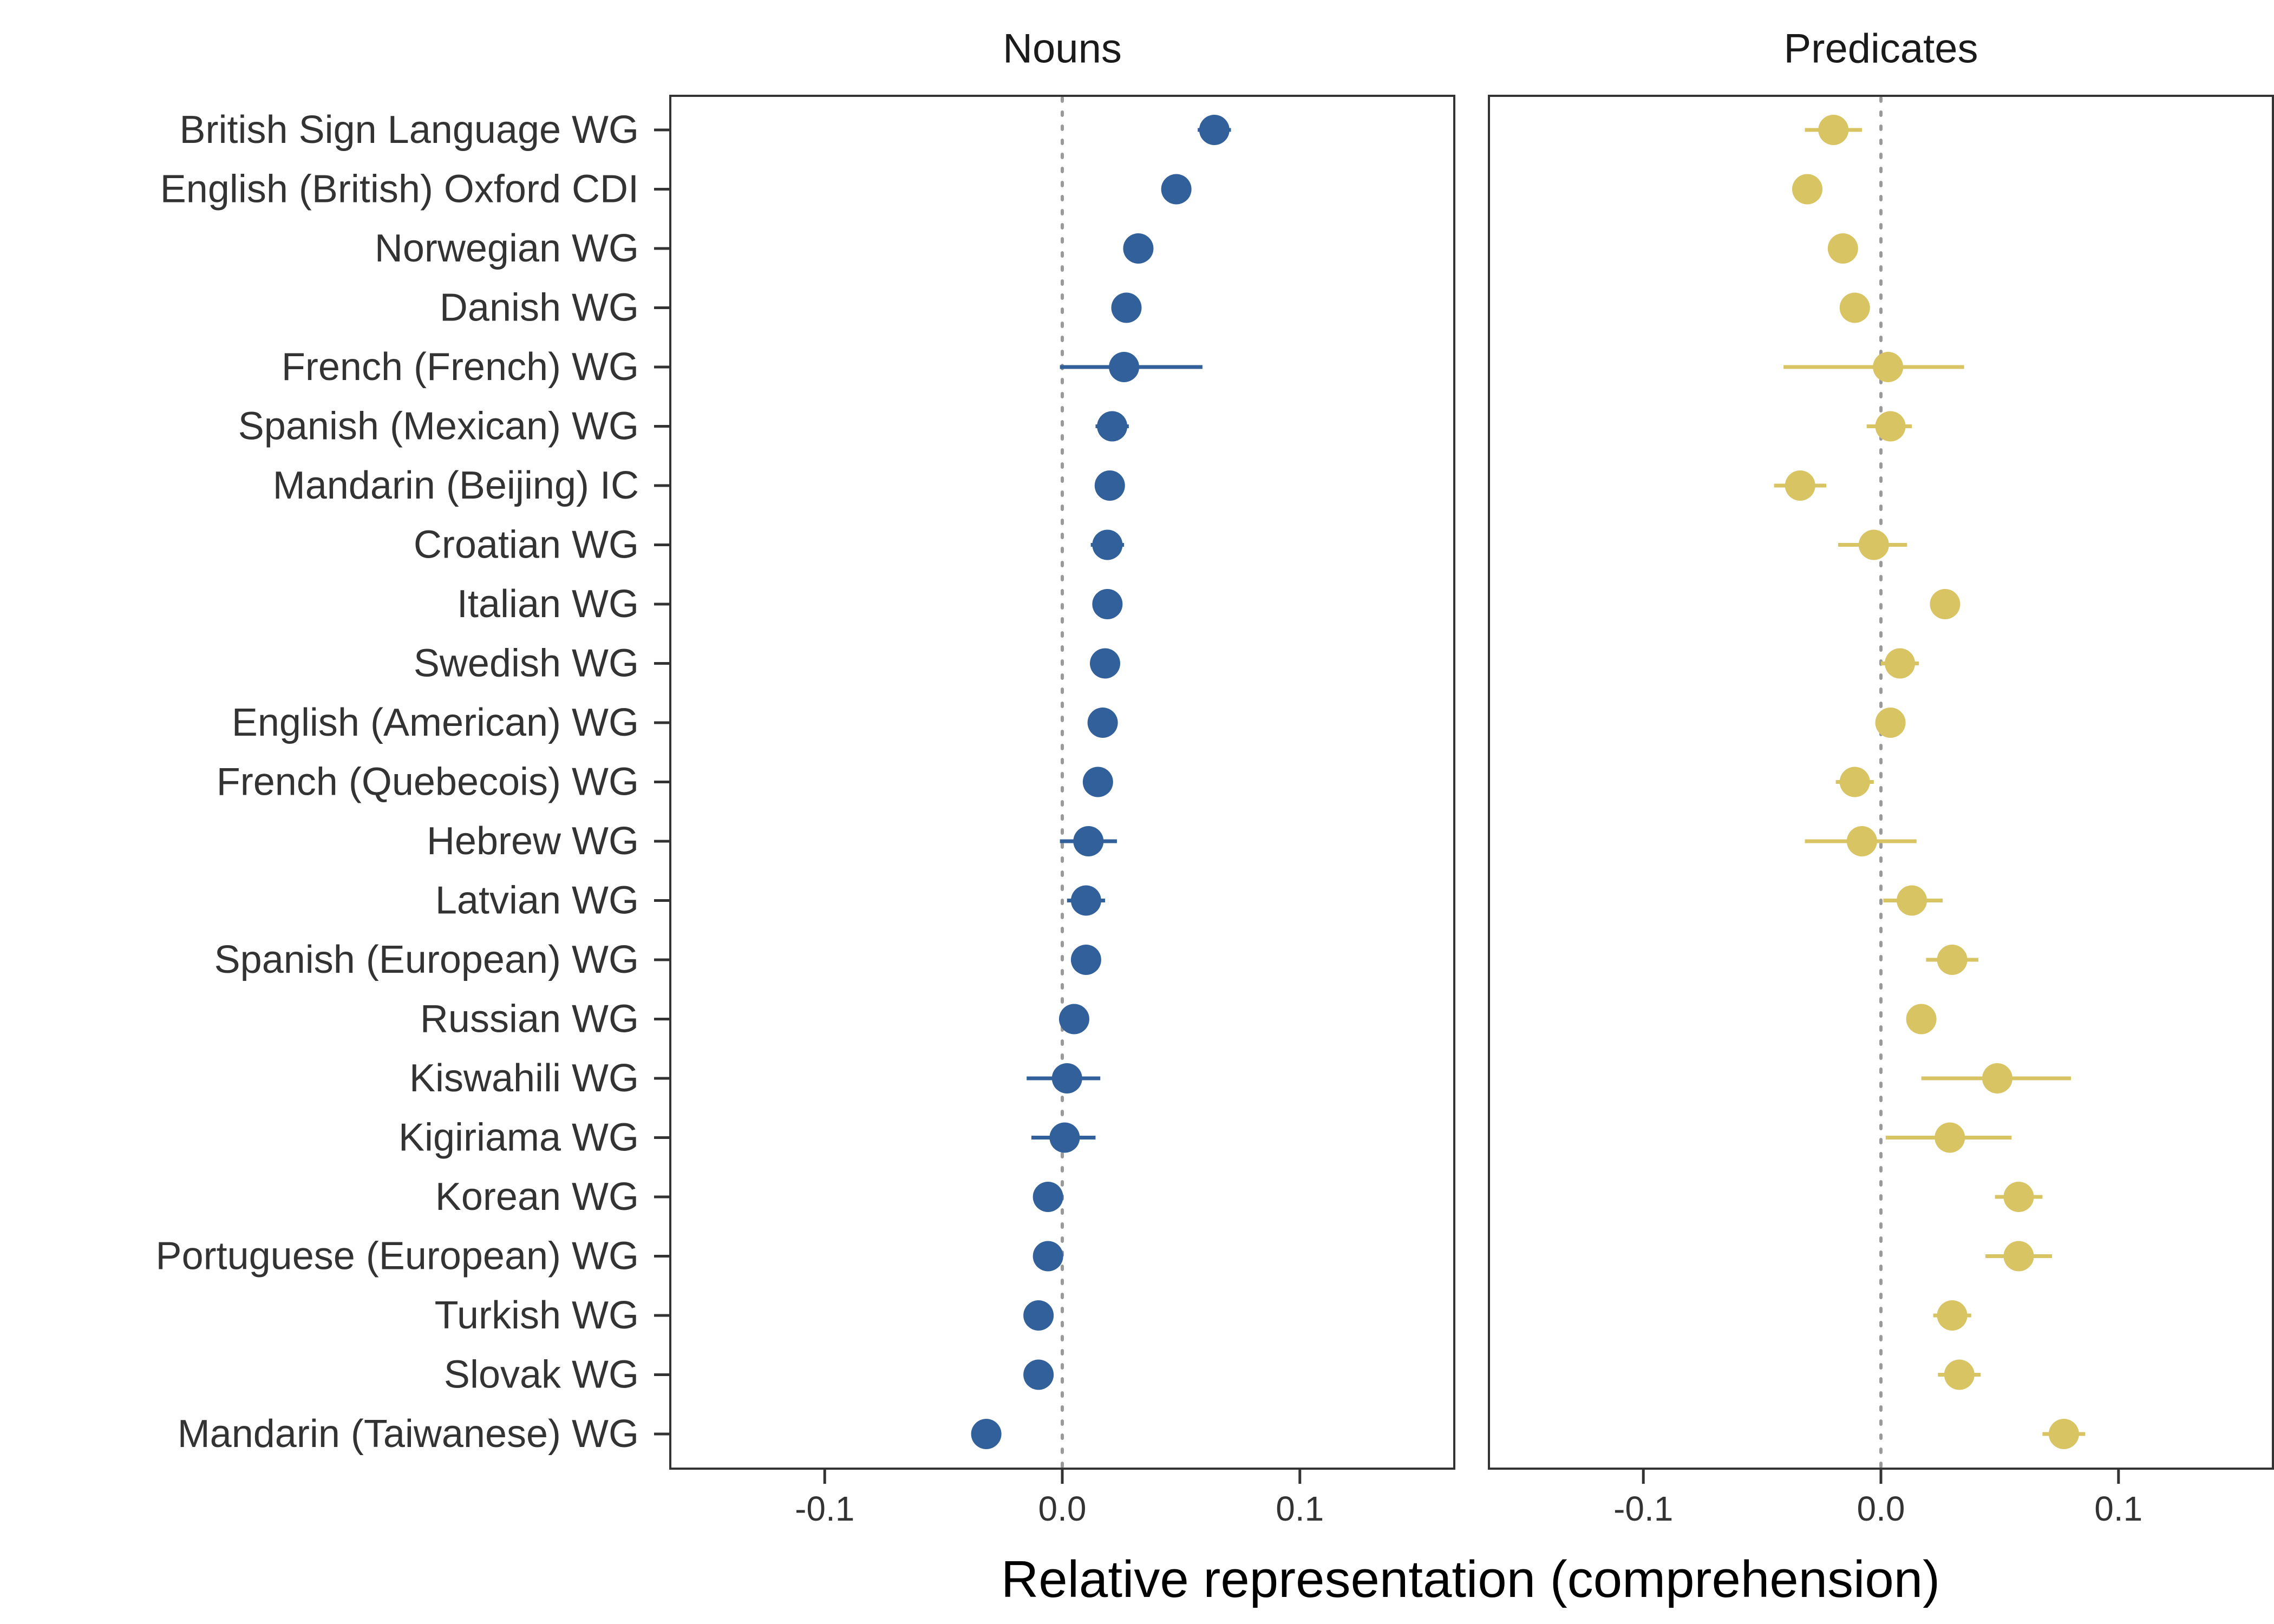 This screenshot has width=2274, height=1624. I want to click on y-tick-label-english-american-wg: English (American) WG, so click(436, 722).